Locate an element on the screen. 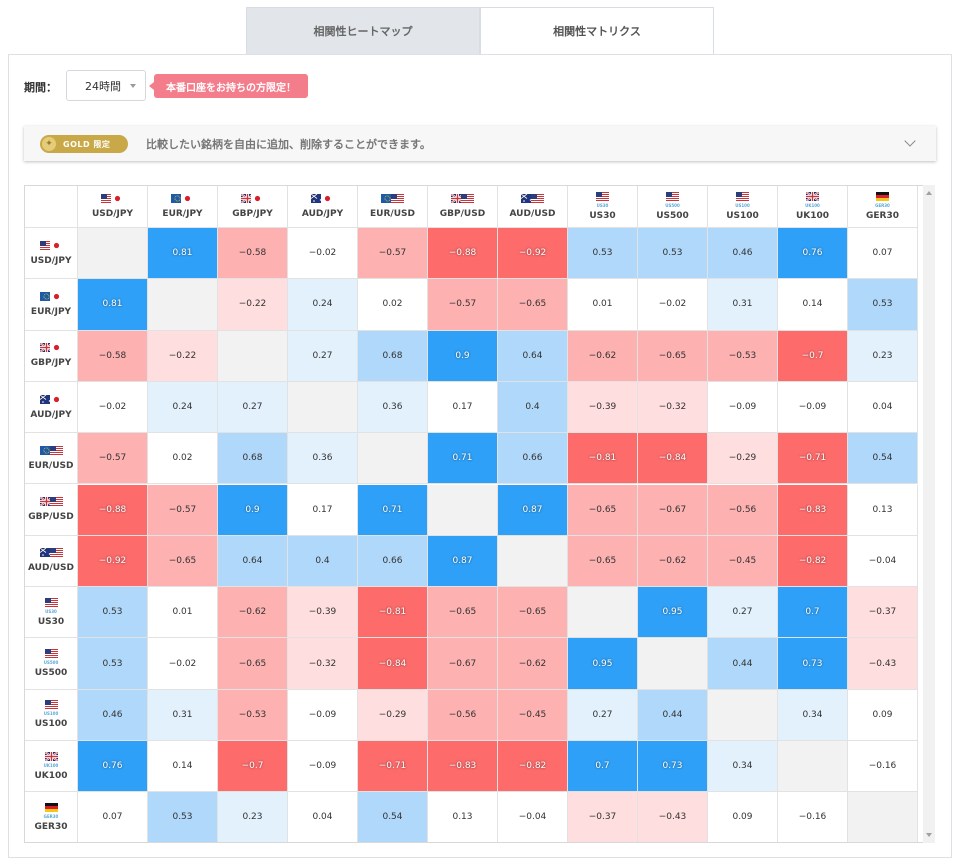 The height and width of the screenshot is (868, 962). matrix-cell: 0.09 is located at coordinates (883, 715).